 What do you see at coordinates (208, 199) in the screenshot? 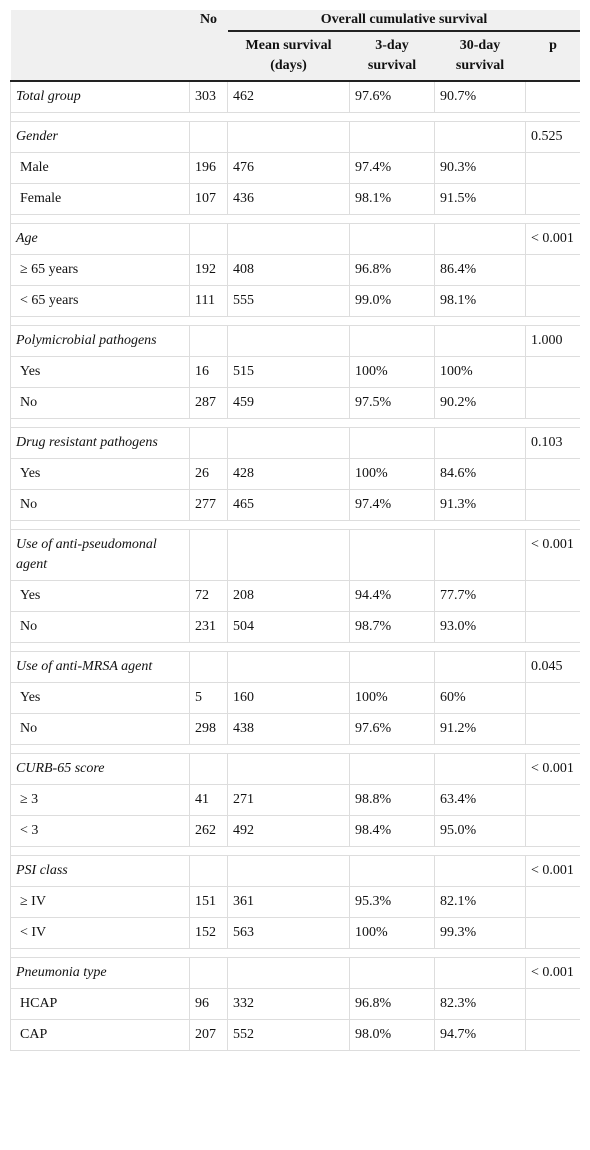
I see `cell: 107` at bounding box center [208, 199].